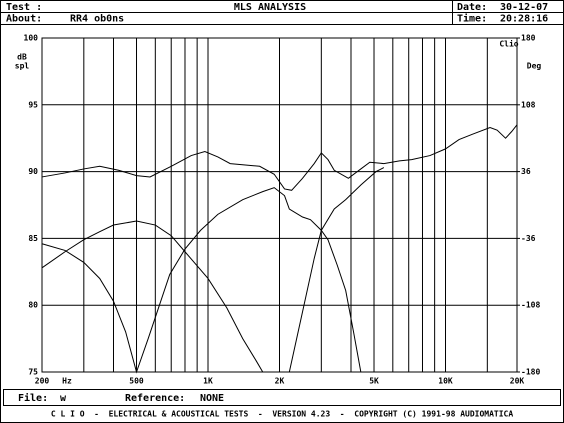 This screenshot has width=564, height=423. What do you see at coordinates (472, 19) in the screenshot?
I see `time-label: Time:` at bounding box center [472, 19].